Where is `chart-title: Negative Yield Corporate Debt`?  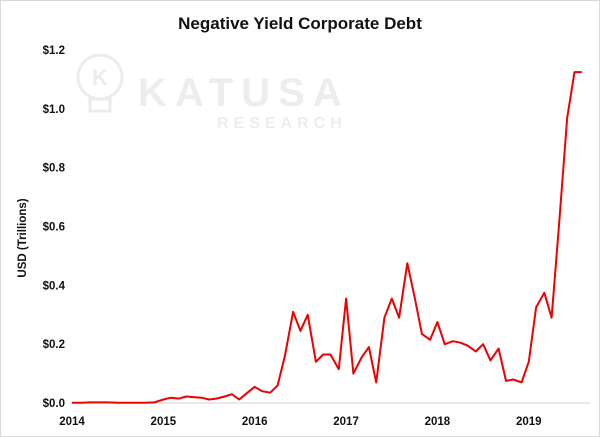 chart-title: Negative Yield Corporate Debt is located at coordinates (300, 23).